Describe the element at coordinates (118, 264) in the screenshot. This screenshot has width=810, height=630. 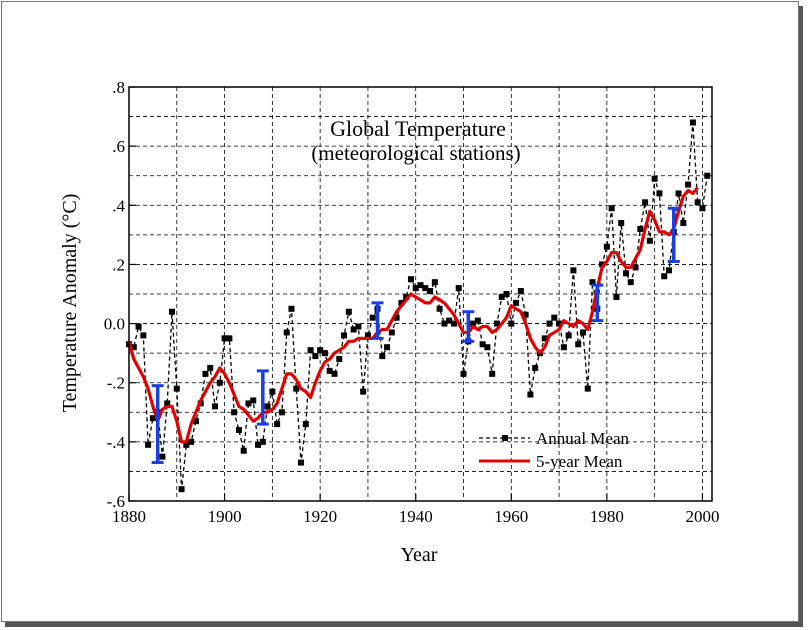
I see `y-tick-label: .2` at that location.